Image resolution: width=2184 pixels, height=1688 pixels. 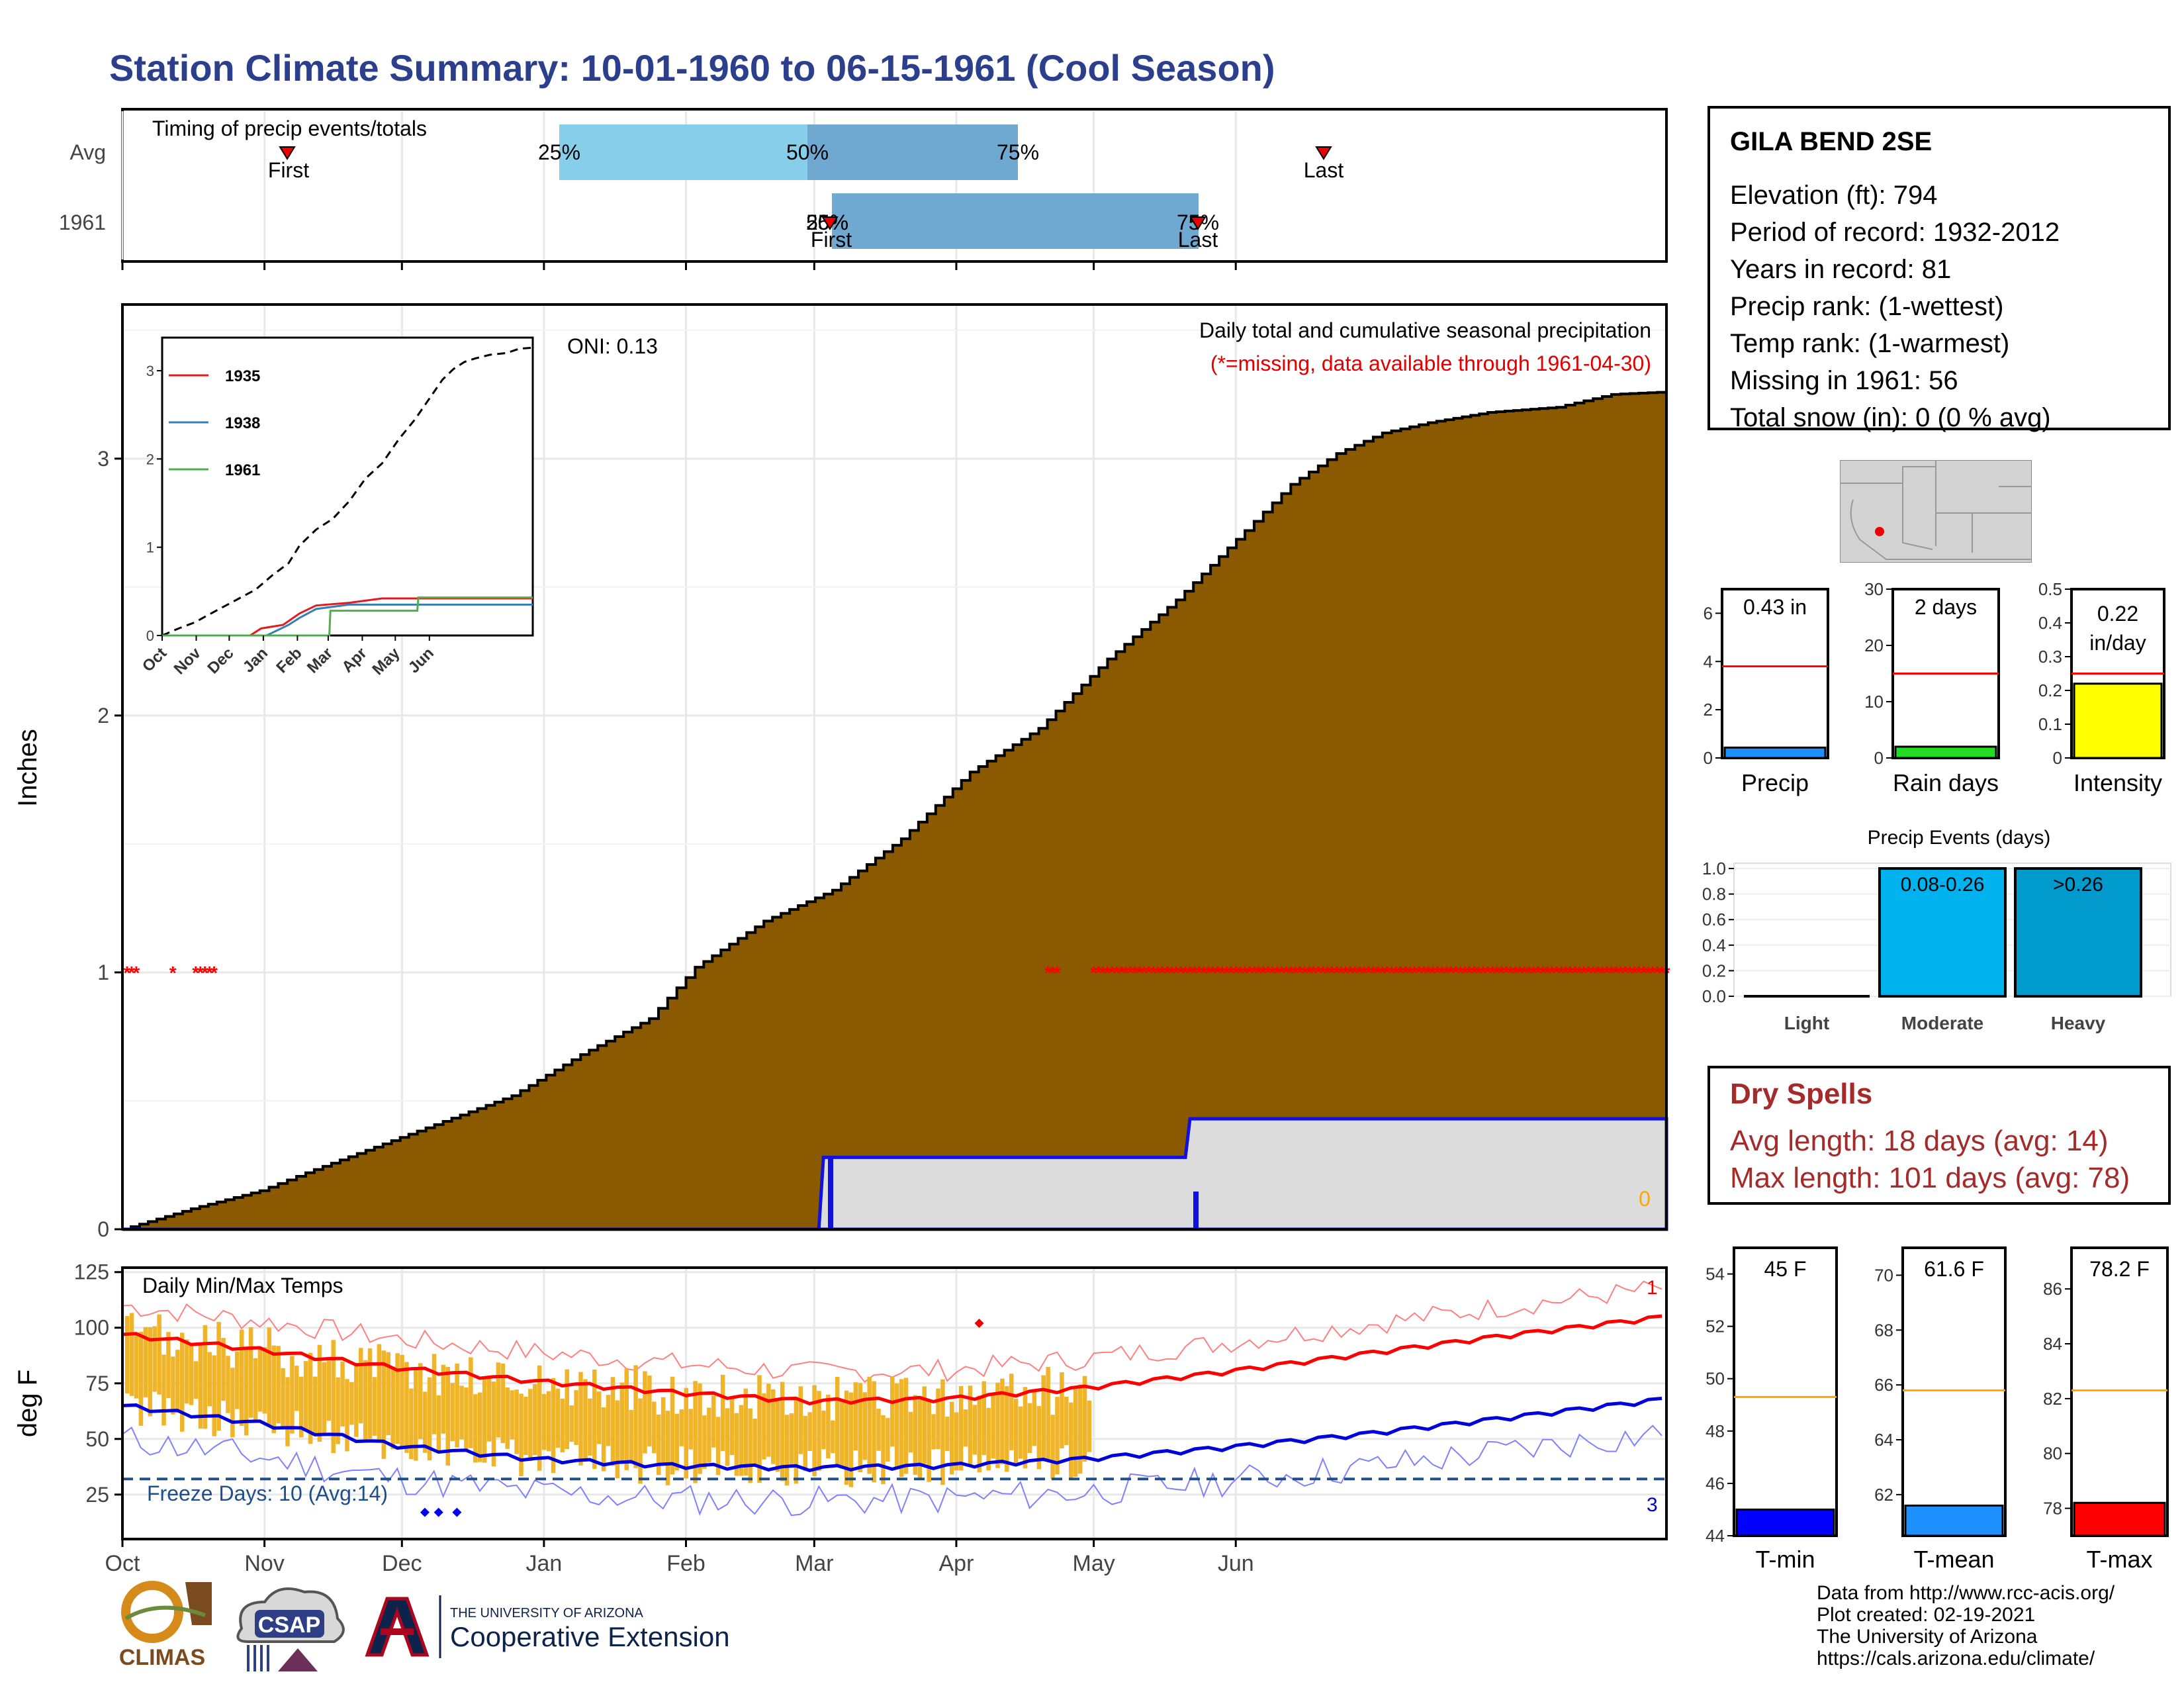 I want to click on month-label: Jun, so click(x=1236, y=1563).